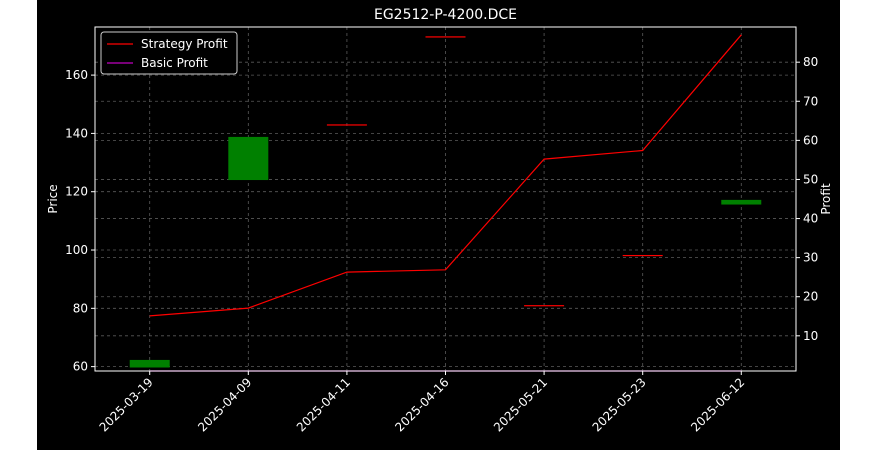 The width and height of the screenshot is (878, 450). I want to click on y-left-tick-label: 80, so click(80, 308).